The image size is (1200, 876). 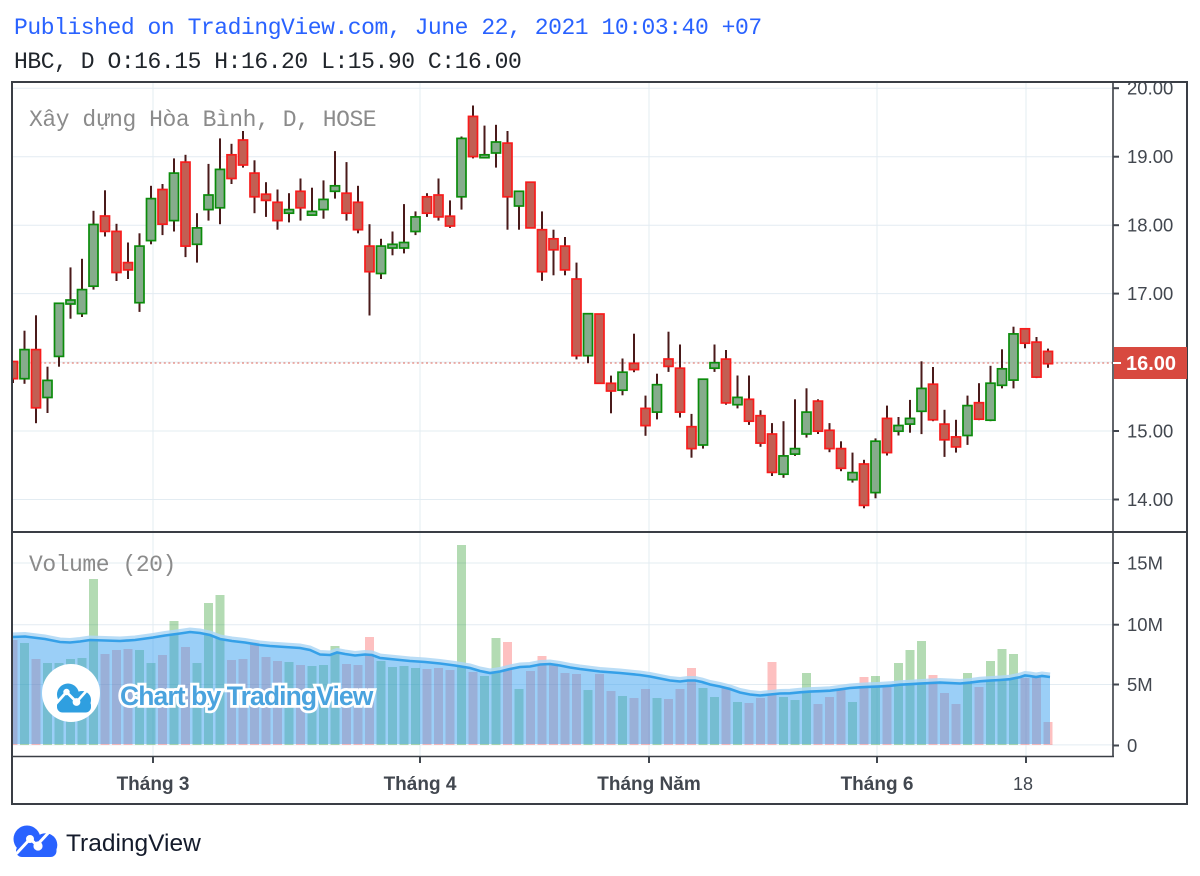 What do you see at coordinates (1150, 88) in the screenshot?
I see `svg-text: 20.00` at bounding box center [1150, 88].